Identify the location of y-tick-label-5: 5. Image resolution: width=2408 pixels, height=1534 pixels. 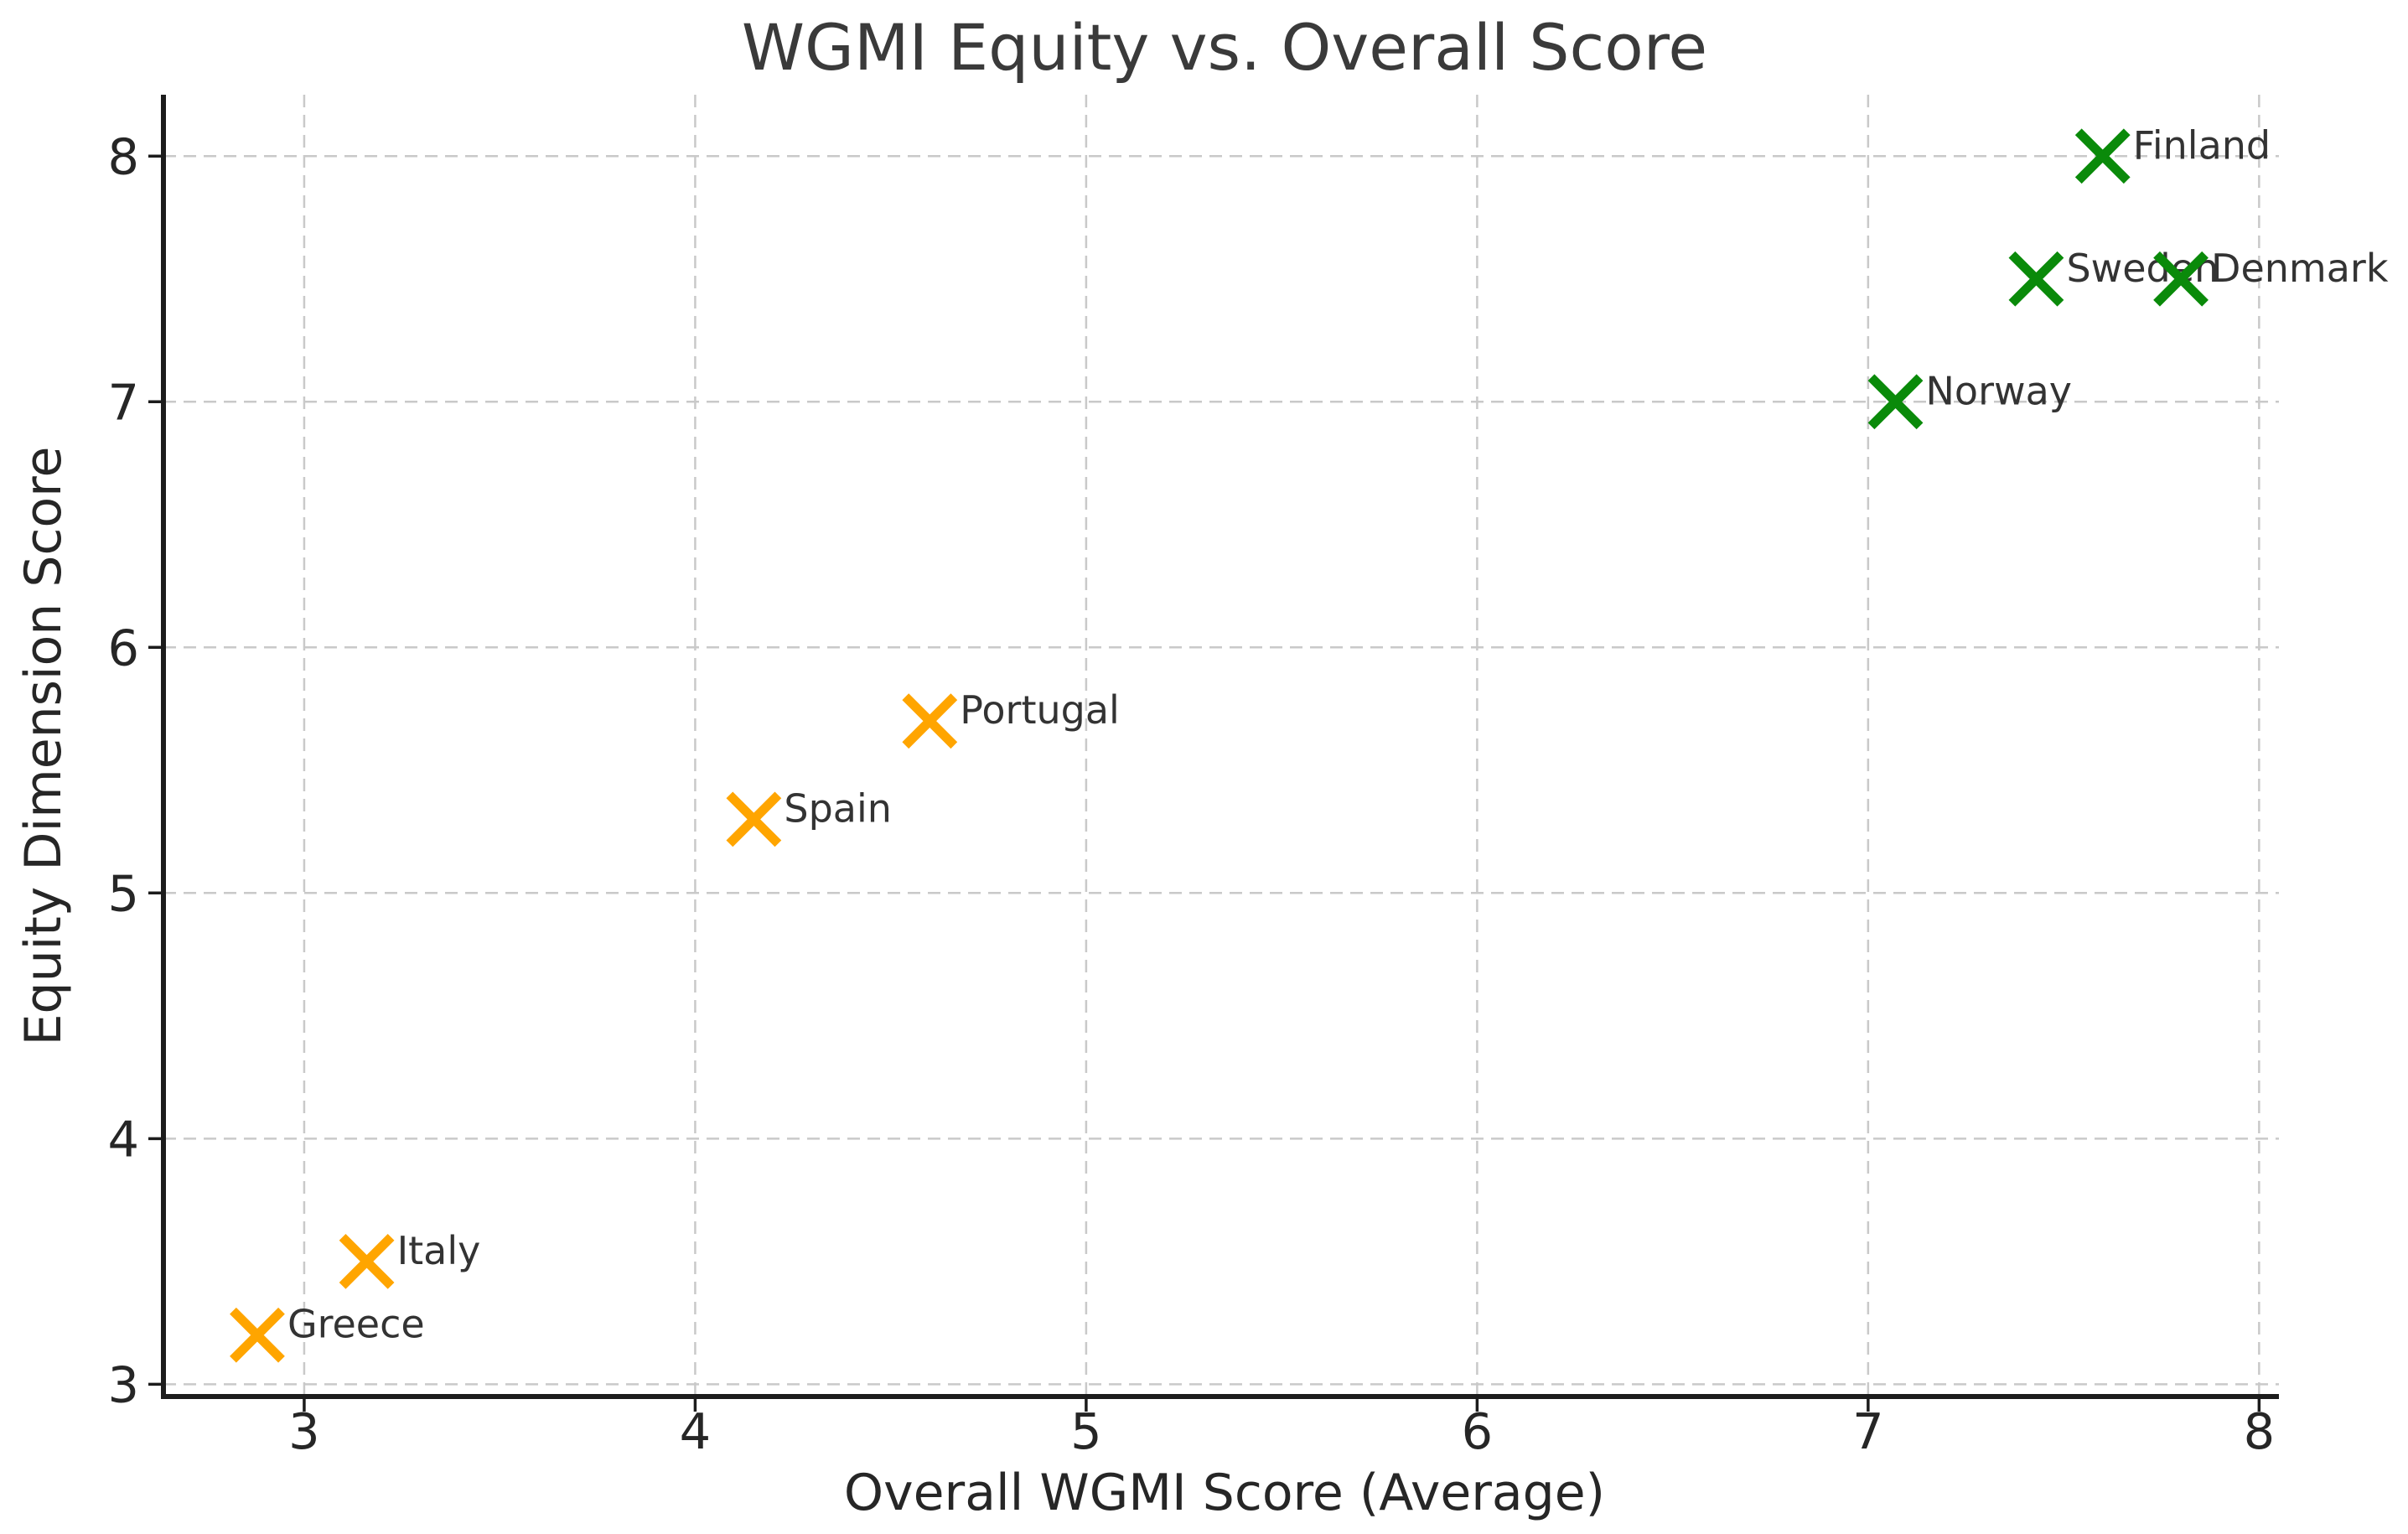
(123, 893).